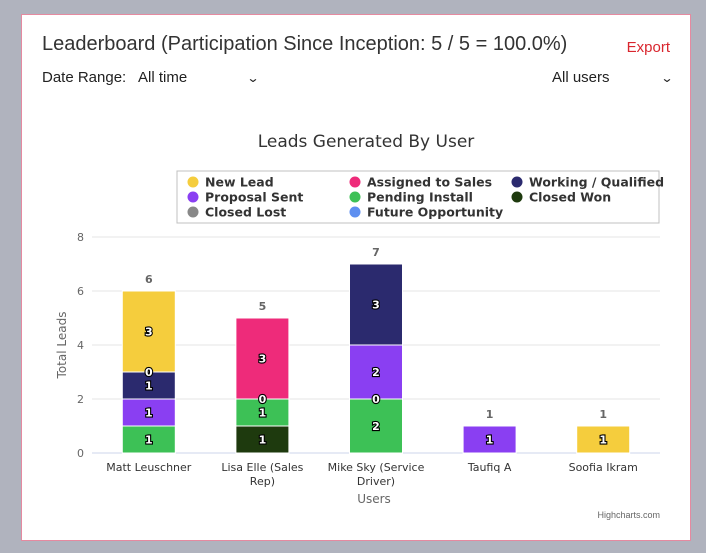 The image size is (706, 553). Describe the element at coordinates (263, 306) in the screenshot. I see `stack-total-label: 5` at that location.